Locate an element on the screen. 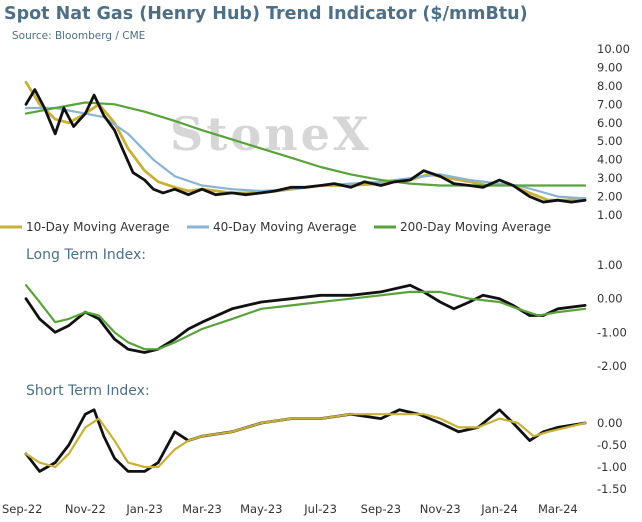  long-ytick-label: 0.00 is located at coordinates (610, 299).